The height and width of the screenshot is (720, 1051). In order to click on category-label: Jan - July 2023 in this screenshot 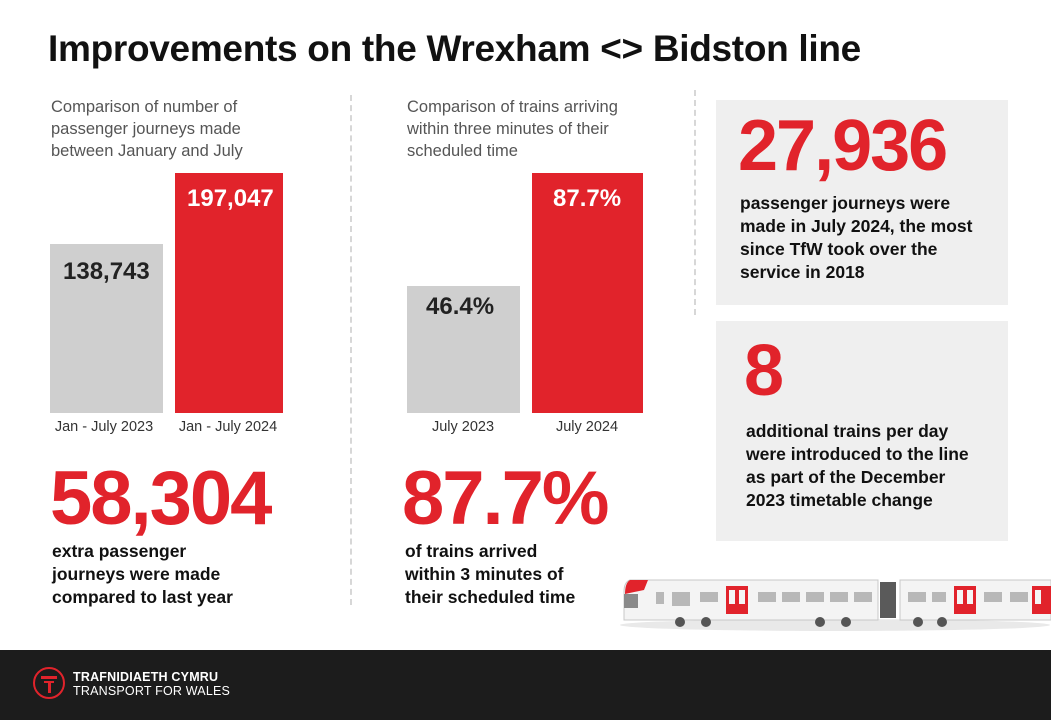, I will do `click(104, 427)`.